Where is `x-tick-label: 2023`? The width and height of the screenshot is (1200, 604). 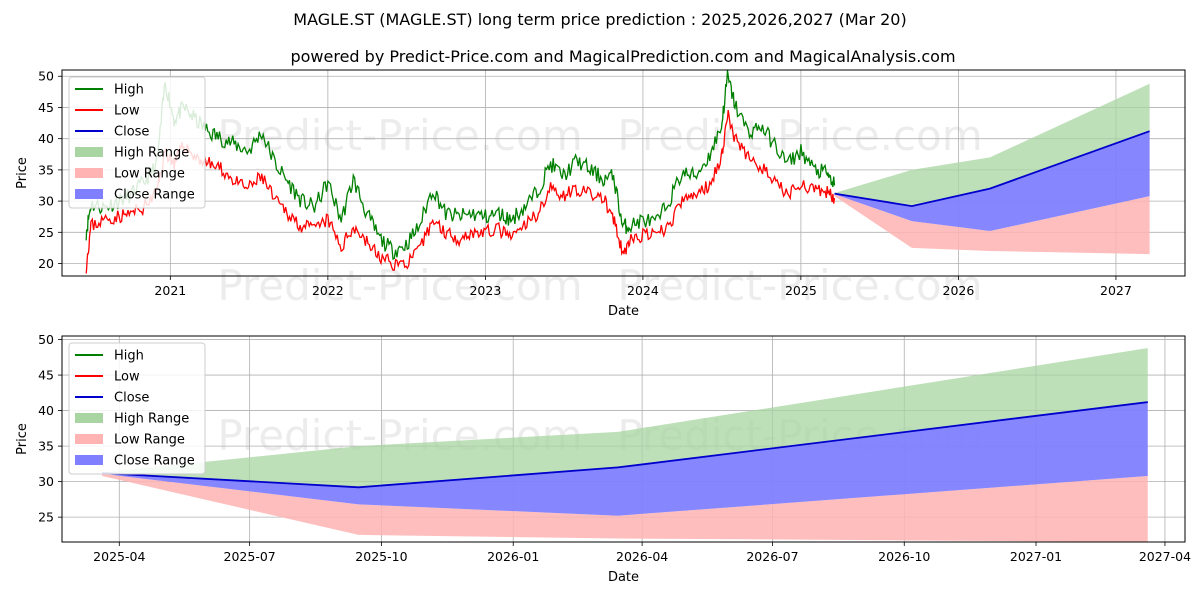
x-tick-label: 2023 is located at coordinates (485, 290).